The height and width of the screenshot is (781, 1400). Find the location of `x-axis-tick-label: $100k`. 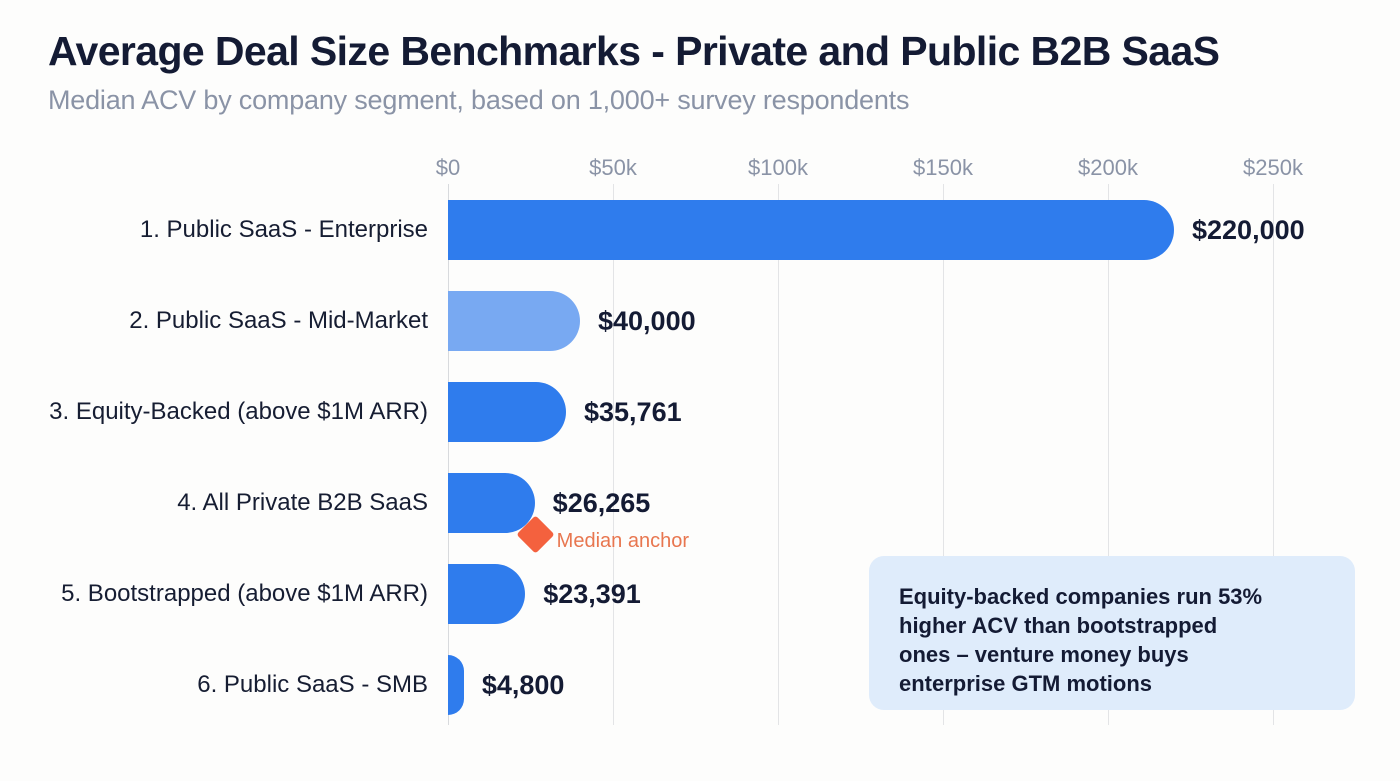

x-axis-tick-label: $100k is located at coordinates (778, 167).